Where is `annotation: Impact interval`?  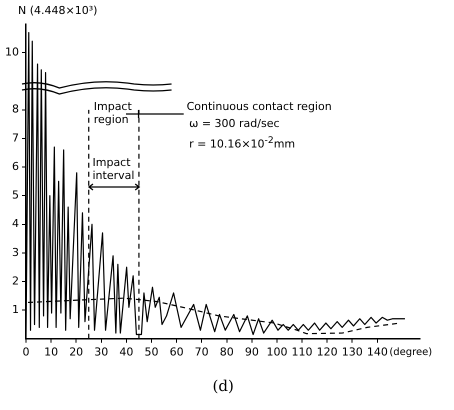 annotation: Impact interval is located at coordinates (114, 169).